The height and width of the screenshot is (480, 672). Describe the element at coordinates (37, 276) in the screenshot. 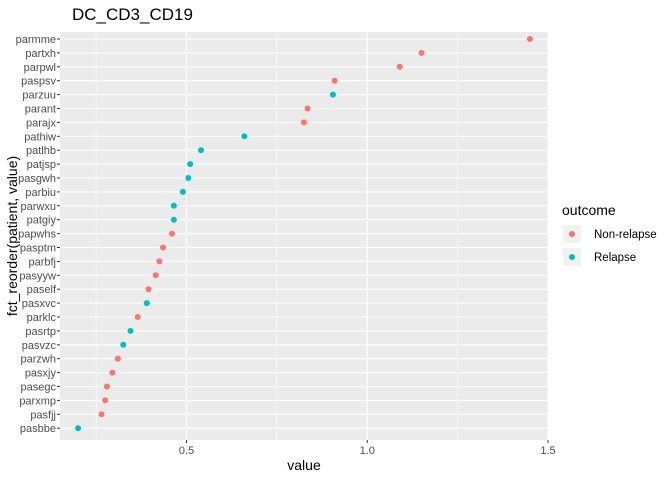

I see `y-tick-label: pasyyw` at that location.